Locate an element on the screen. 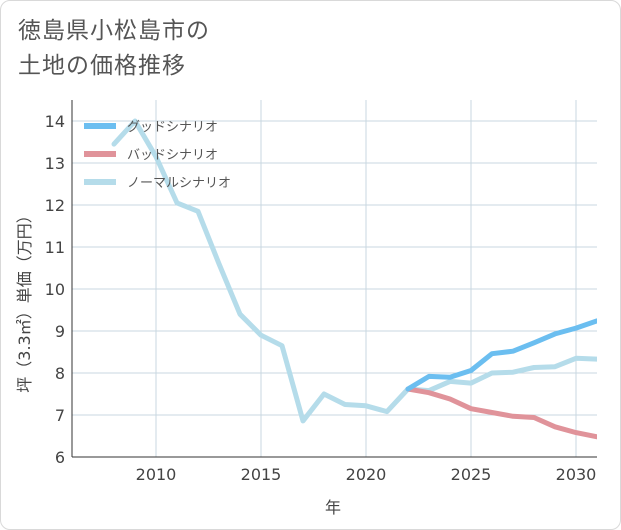  title-line-1: 徳島県小松島市の is located at coordinates (114, 31).